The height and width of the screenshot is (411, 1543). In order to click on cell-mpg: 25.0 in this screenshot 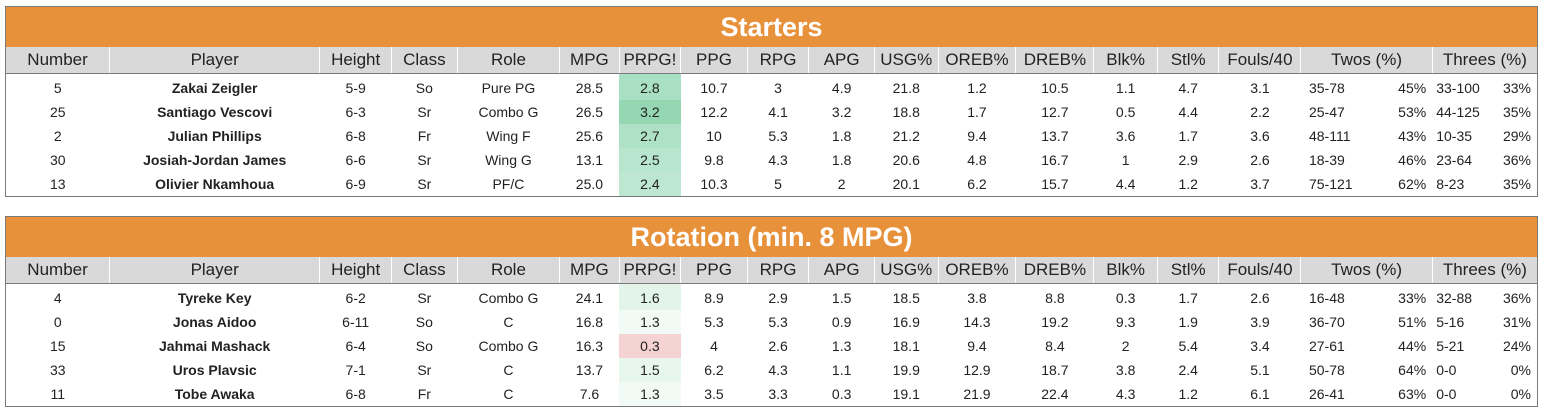, I will do `click(589, 184)`.